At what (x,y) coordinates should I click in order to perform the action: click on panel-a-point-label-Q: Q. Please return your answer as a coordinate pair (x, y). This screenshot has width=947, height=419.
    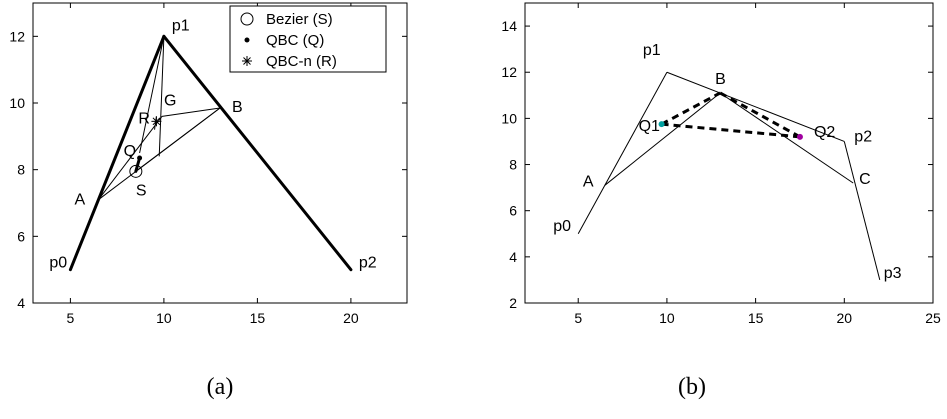
    Looking at the image, I should click on (130, 151).